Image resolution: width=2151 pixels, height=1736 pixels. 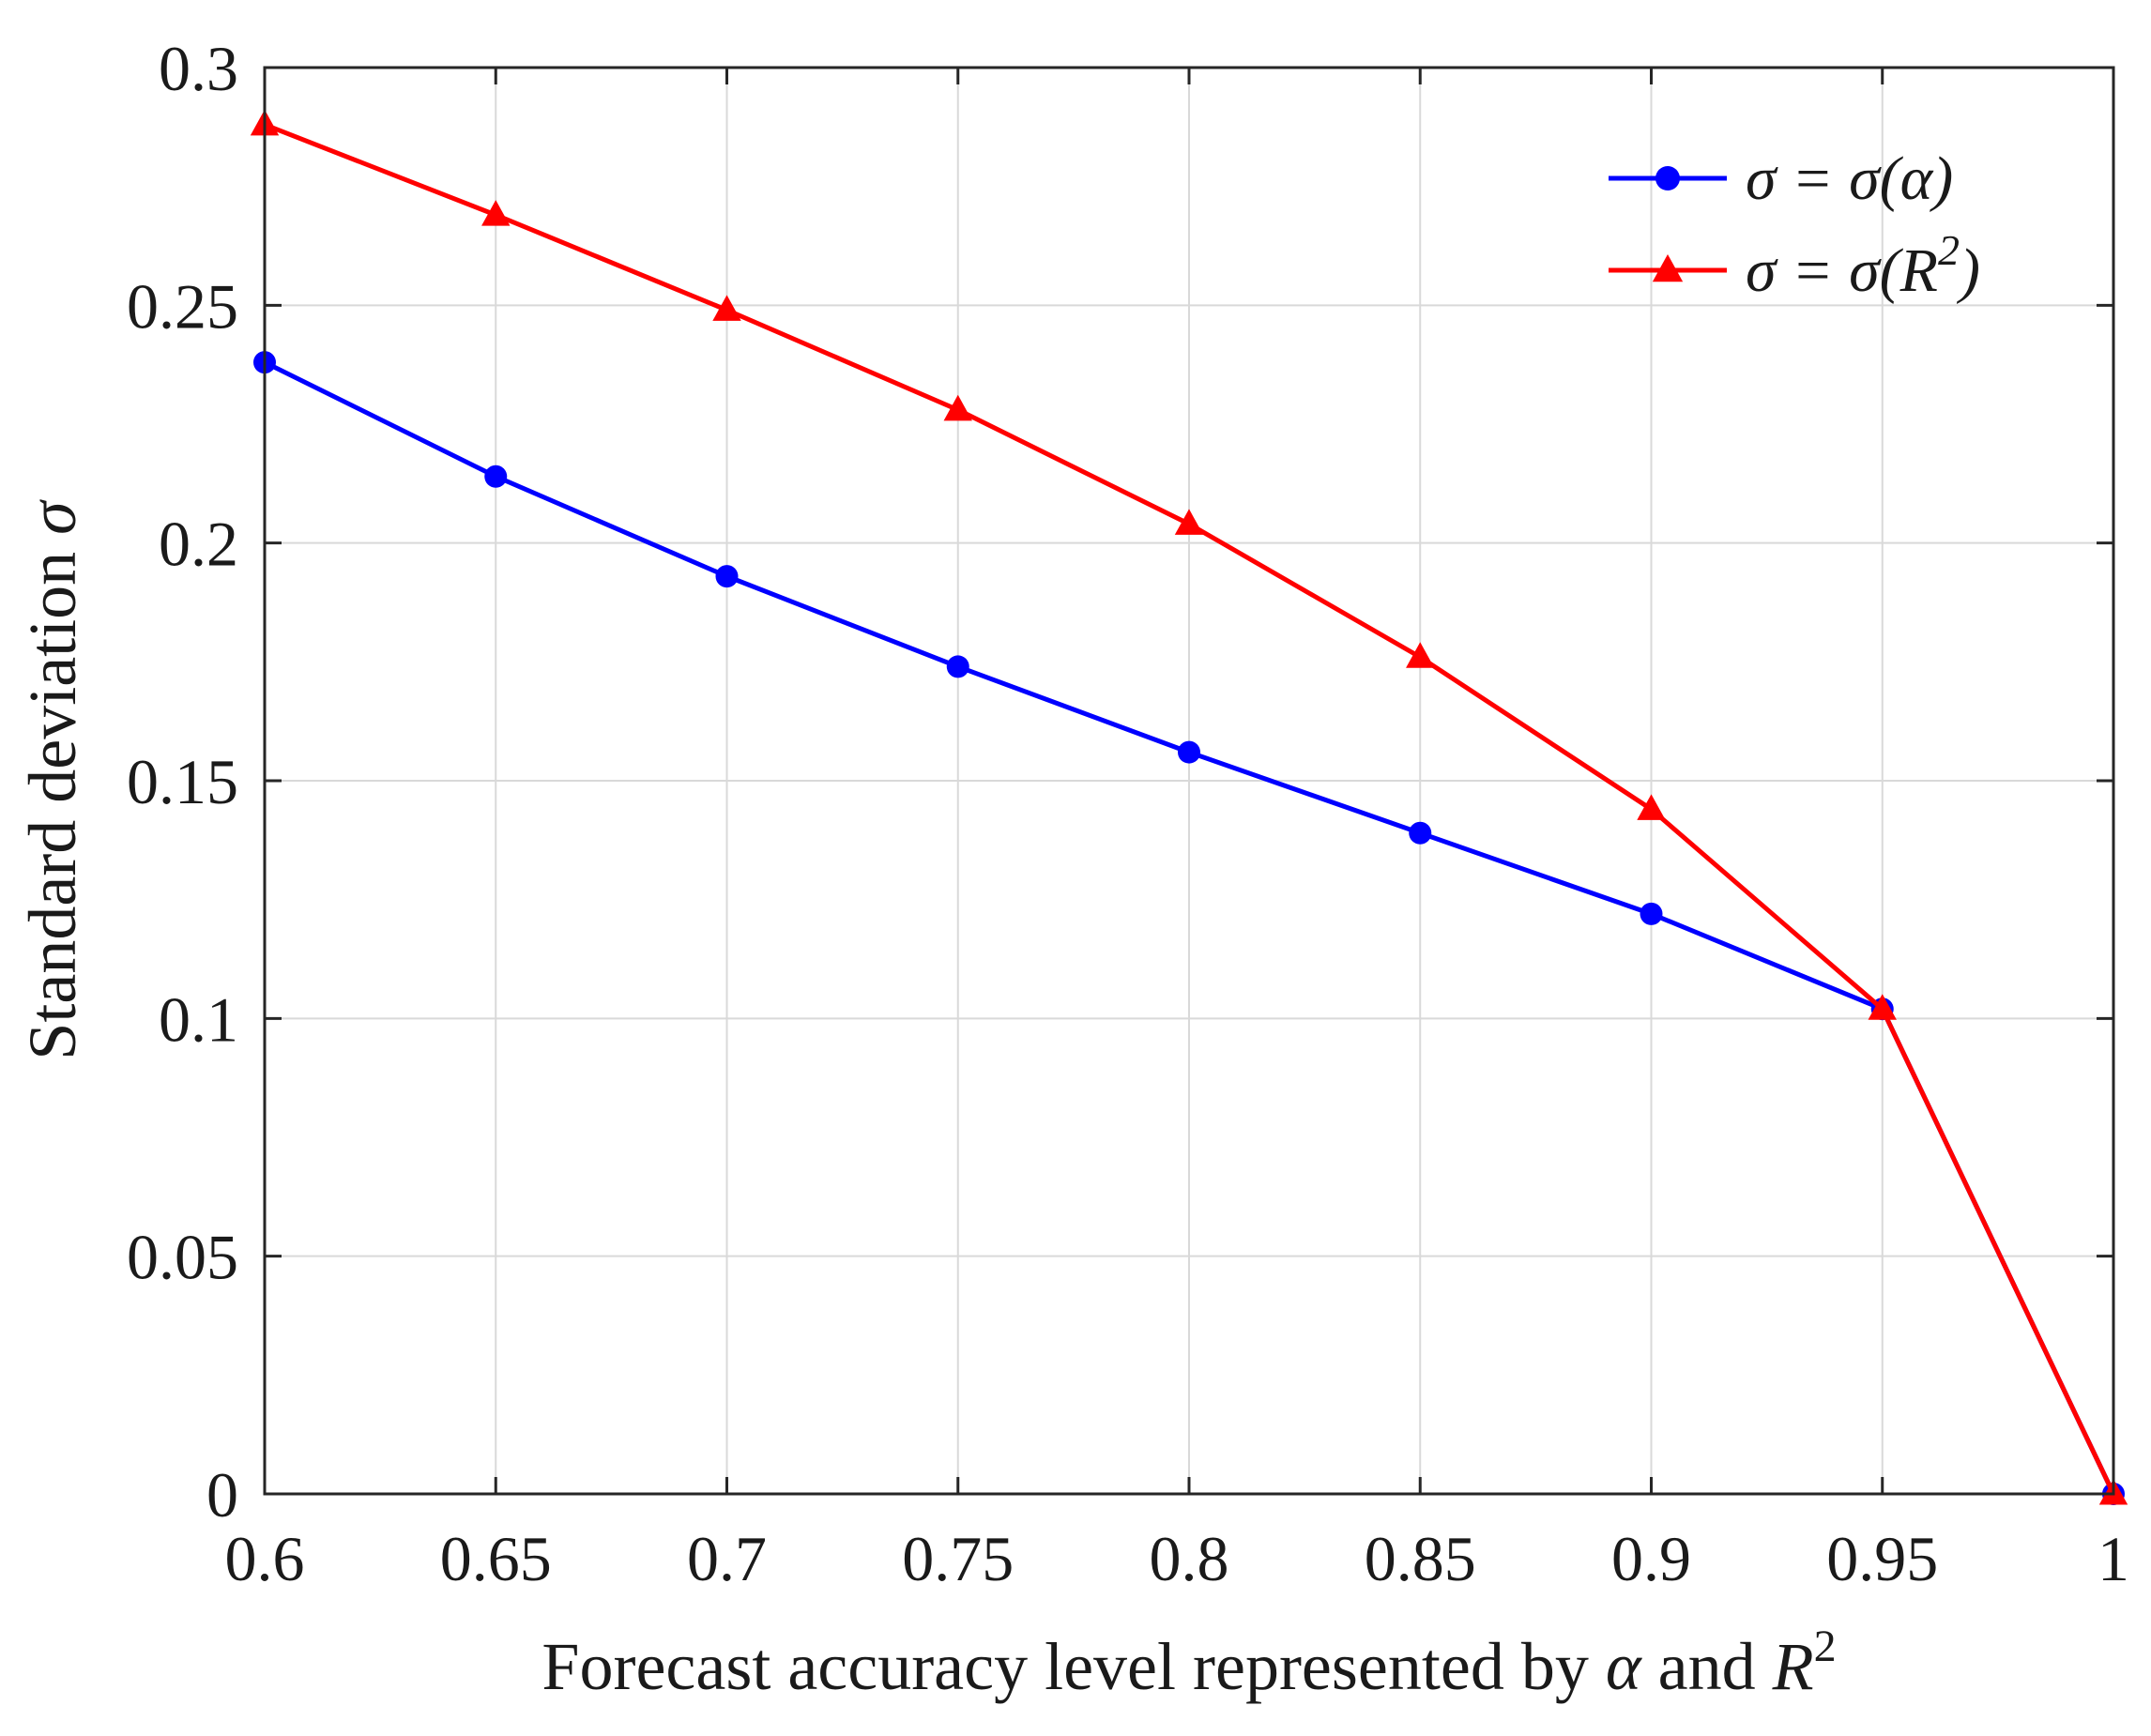 What do you see at coordinates (198, 544) in the screenshot?
I see `y-tick-label: 0.2` at bounding box center [198, 544].